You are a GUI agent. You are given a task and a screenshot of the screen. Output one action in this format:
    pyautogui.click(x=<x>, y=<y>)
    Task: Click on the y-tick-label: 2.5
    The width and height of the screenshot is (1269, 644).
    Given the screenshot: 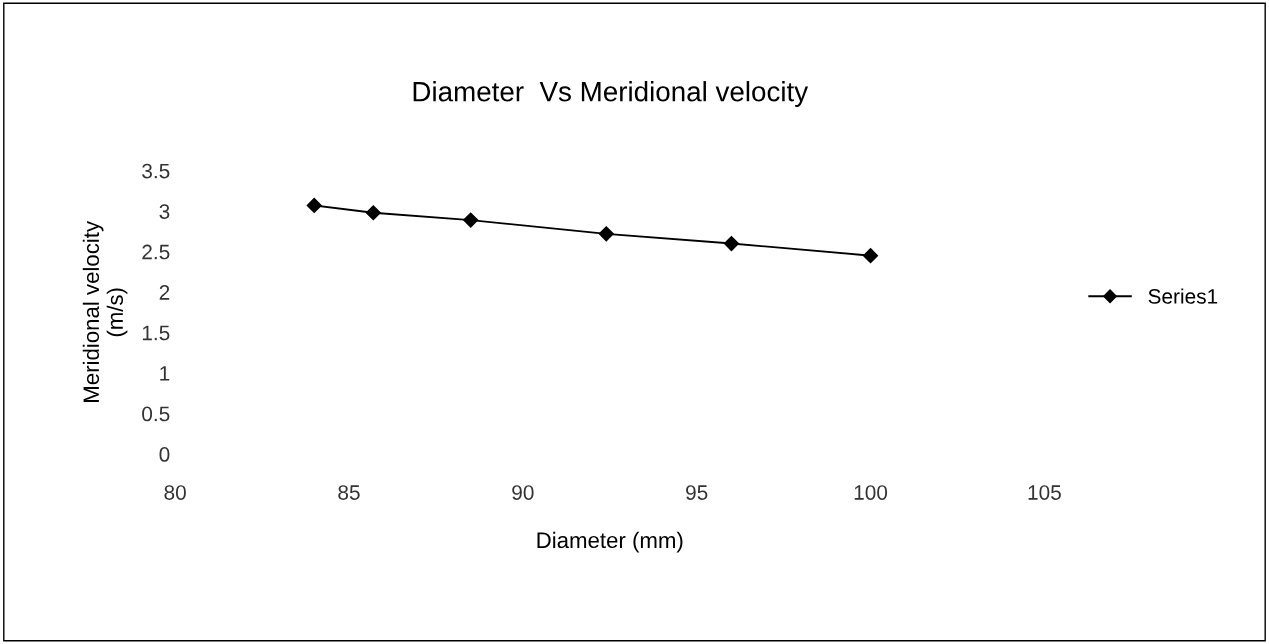 What is the action you would take?
    pyautogui.click(x=156, y=252)
    